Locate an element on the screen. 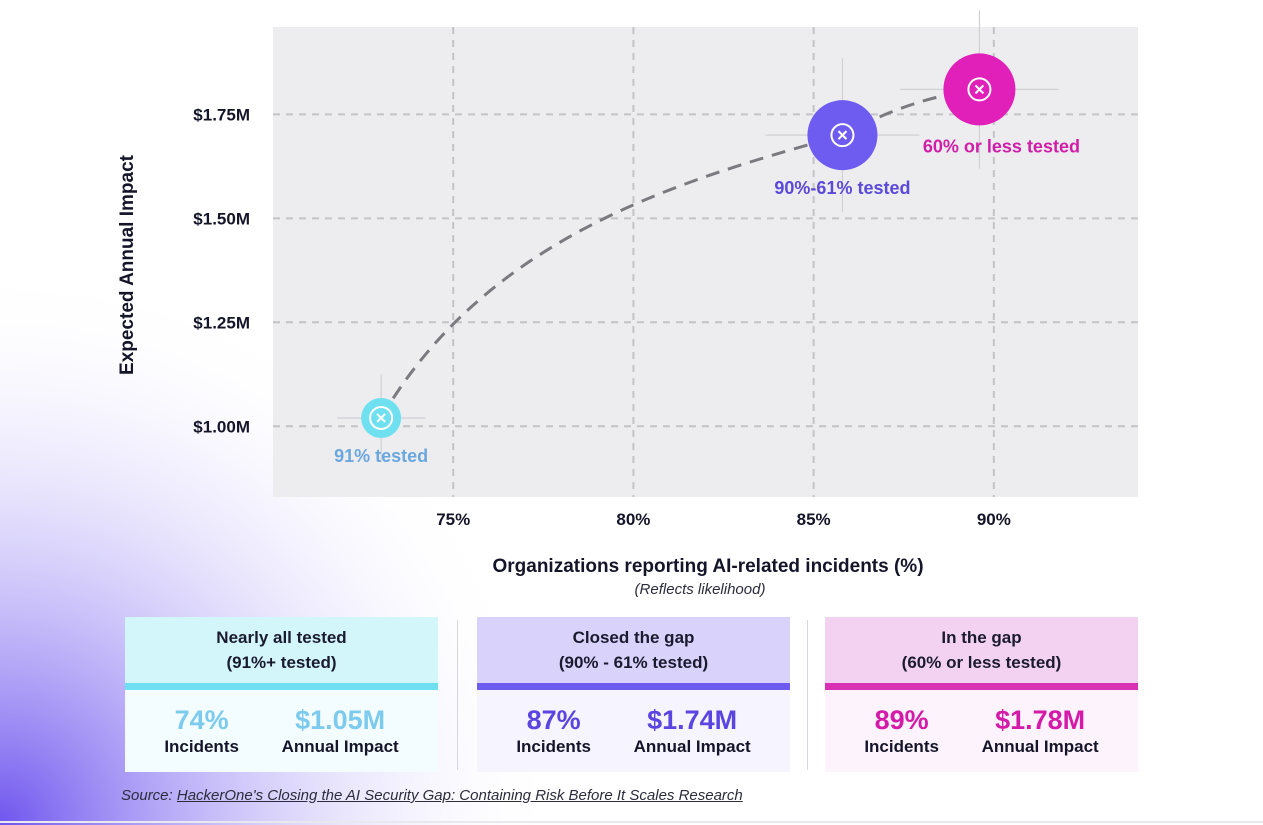 This screenshot has height=825, width=1263. impact-stat: $1.78M Annual Impact is located at coordinates (1040, 731).